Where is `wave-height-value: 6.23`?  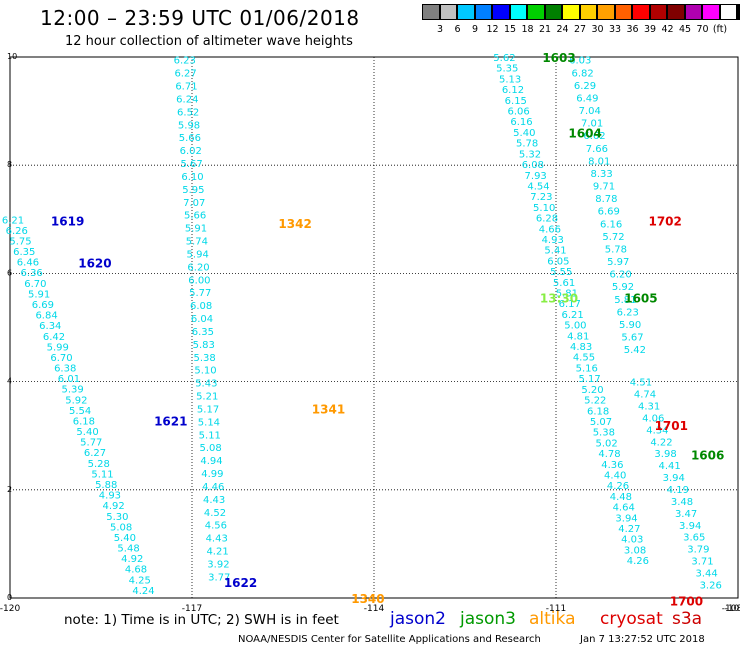
wave-height-value: 6.23 is located at coordinates (185, 61).